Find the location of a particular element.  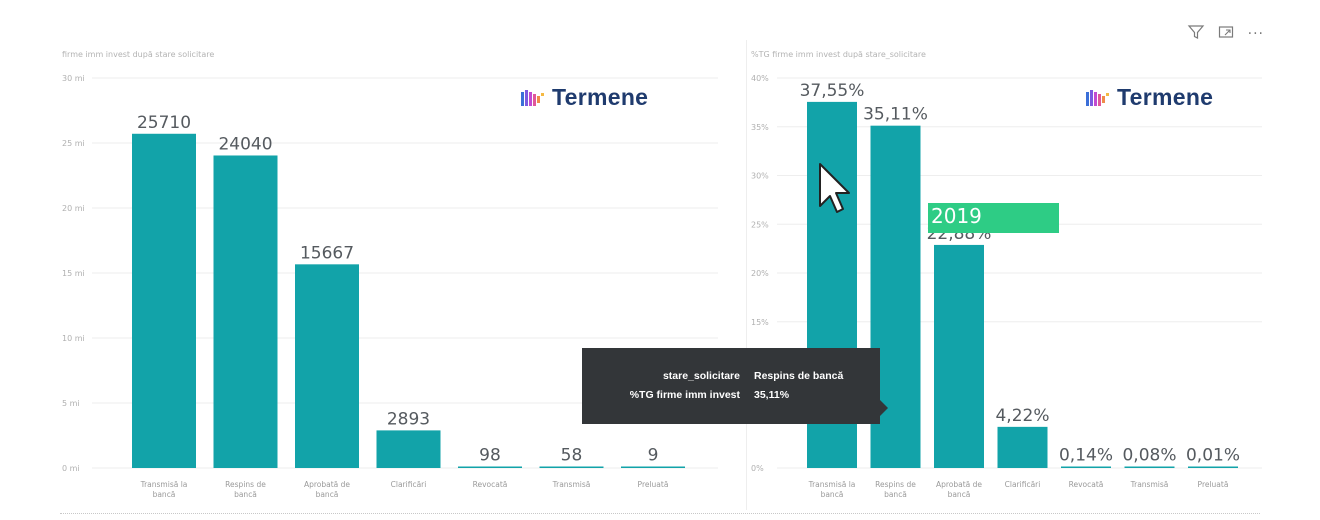

y-tick-label: 5 mi is located at coordinates (71, 403).